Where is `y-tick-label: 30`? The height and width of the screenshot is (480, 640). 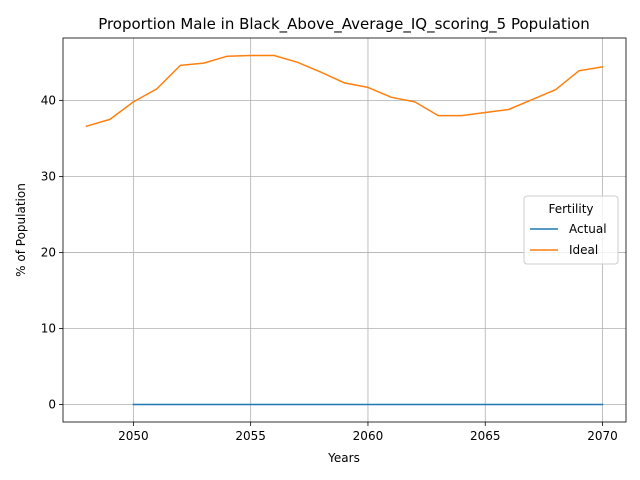 y-tick-label: 30 is located at coordinates (48, 176).